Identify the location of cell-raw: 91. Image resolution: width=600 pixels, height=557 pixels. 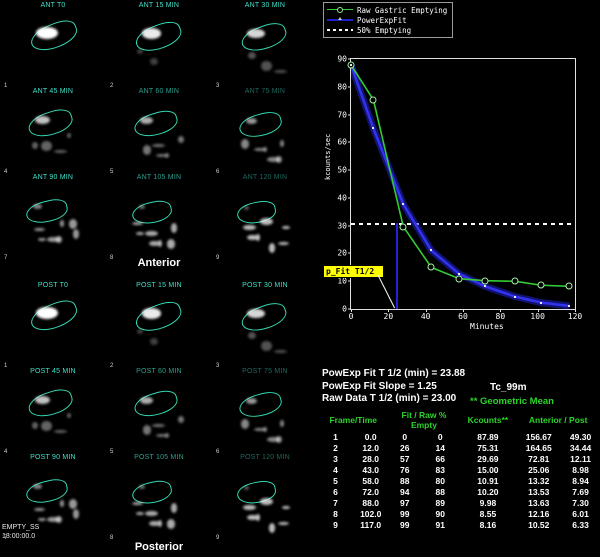
(440, 524).